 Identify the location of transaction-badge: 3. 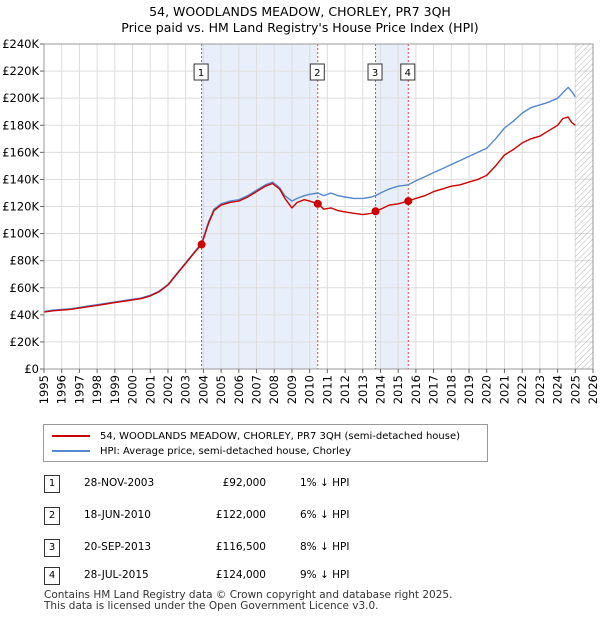
(52, 548).